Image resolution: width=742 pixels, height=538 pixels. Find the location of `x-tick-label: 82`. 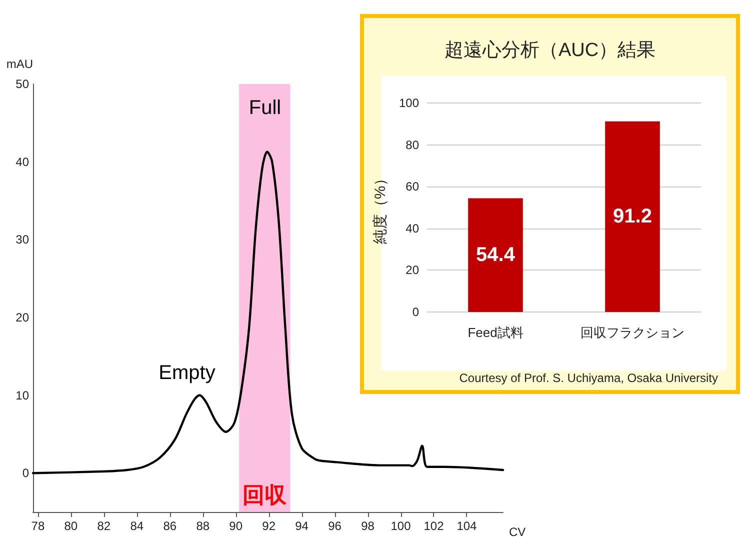

x-tick-label: 82 is located at coordinates (104, 526).